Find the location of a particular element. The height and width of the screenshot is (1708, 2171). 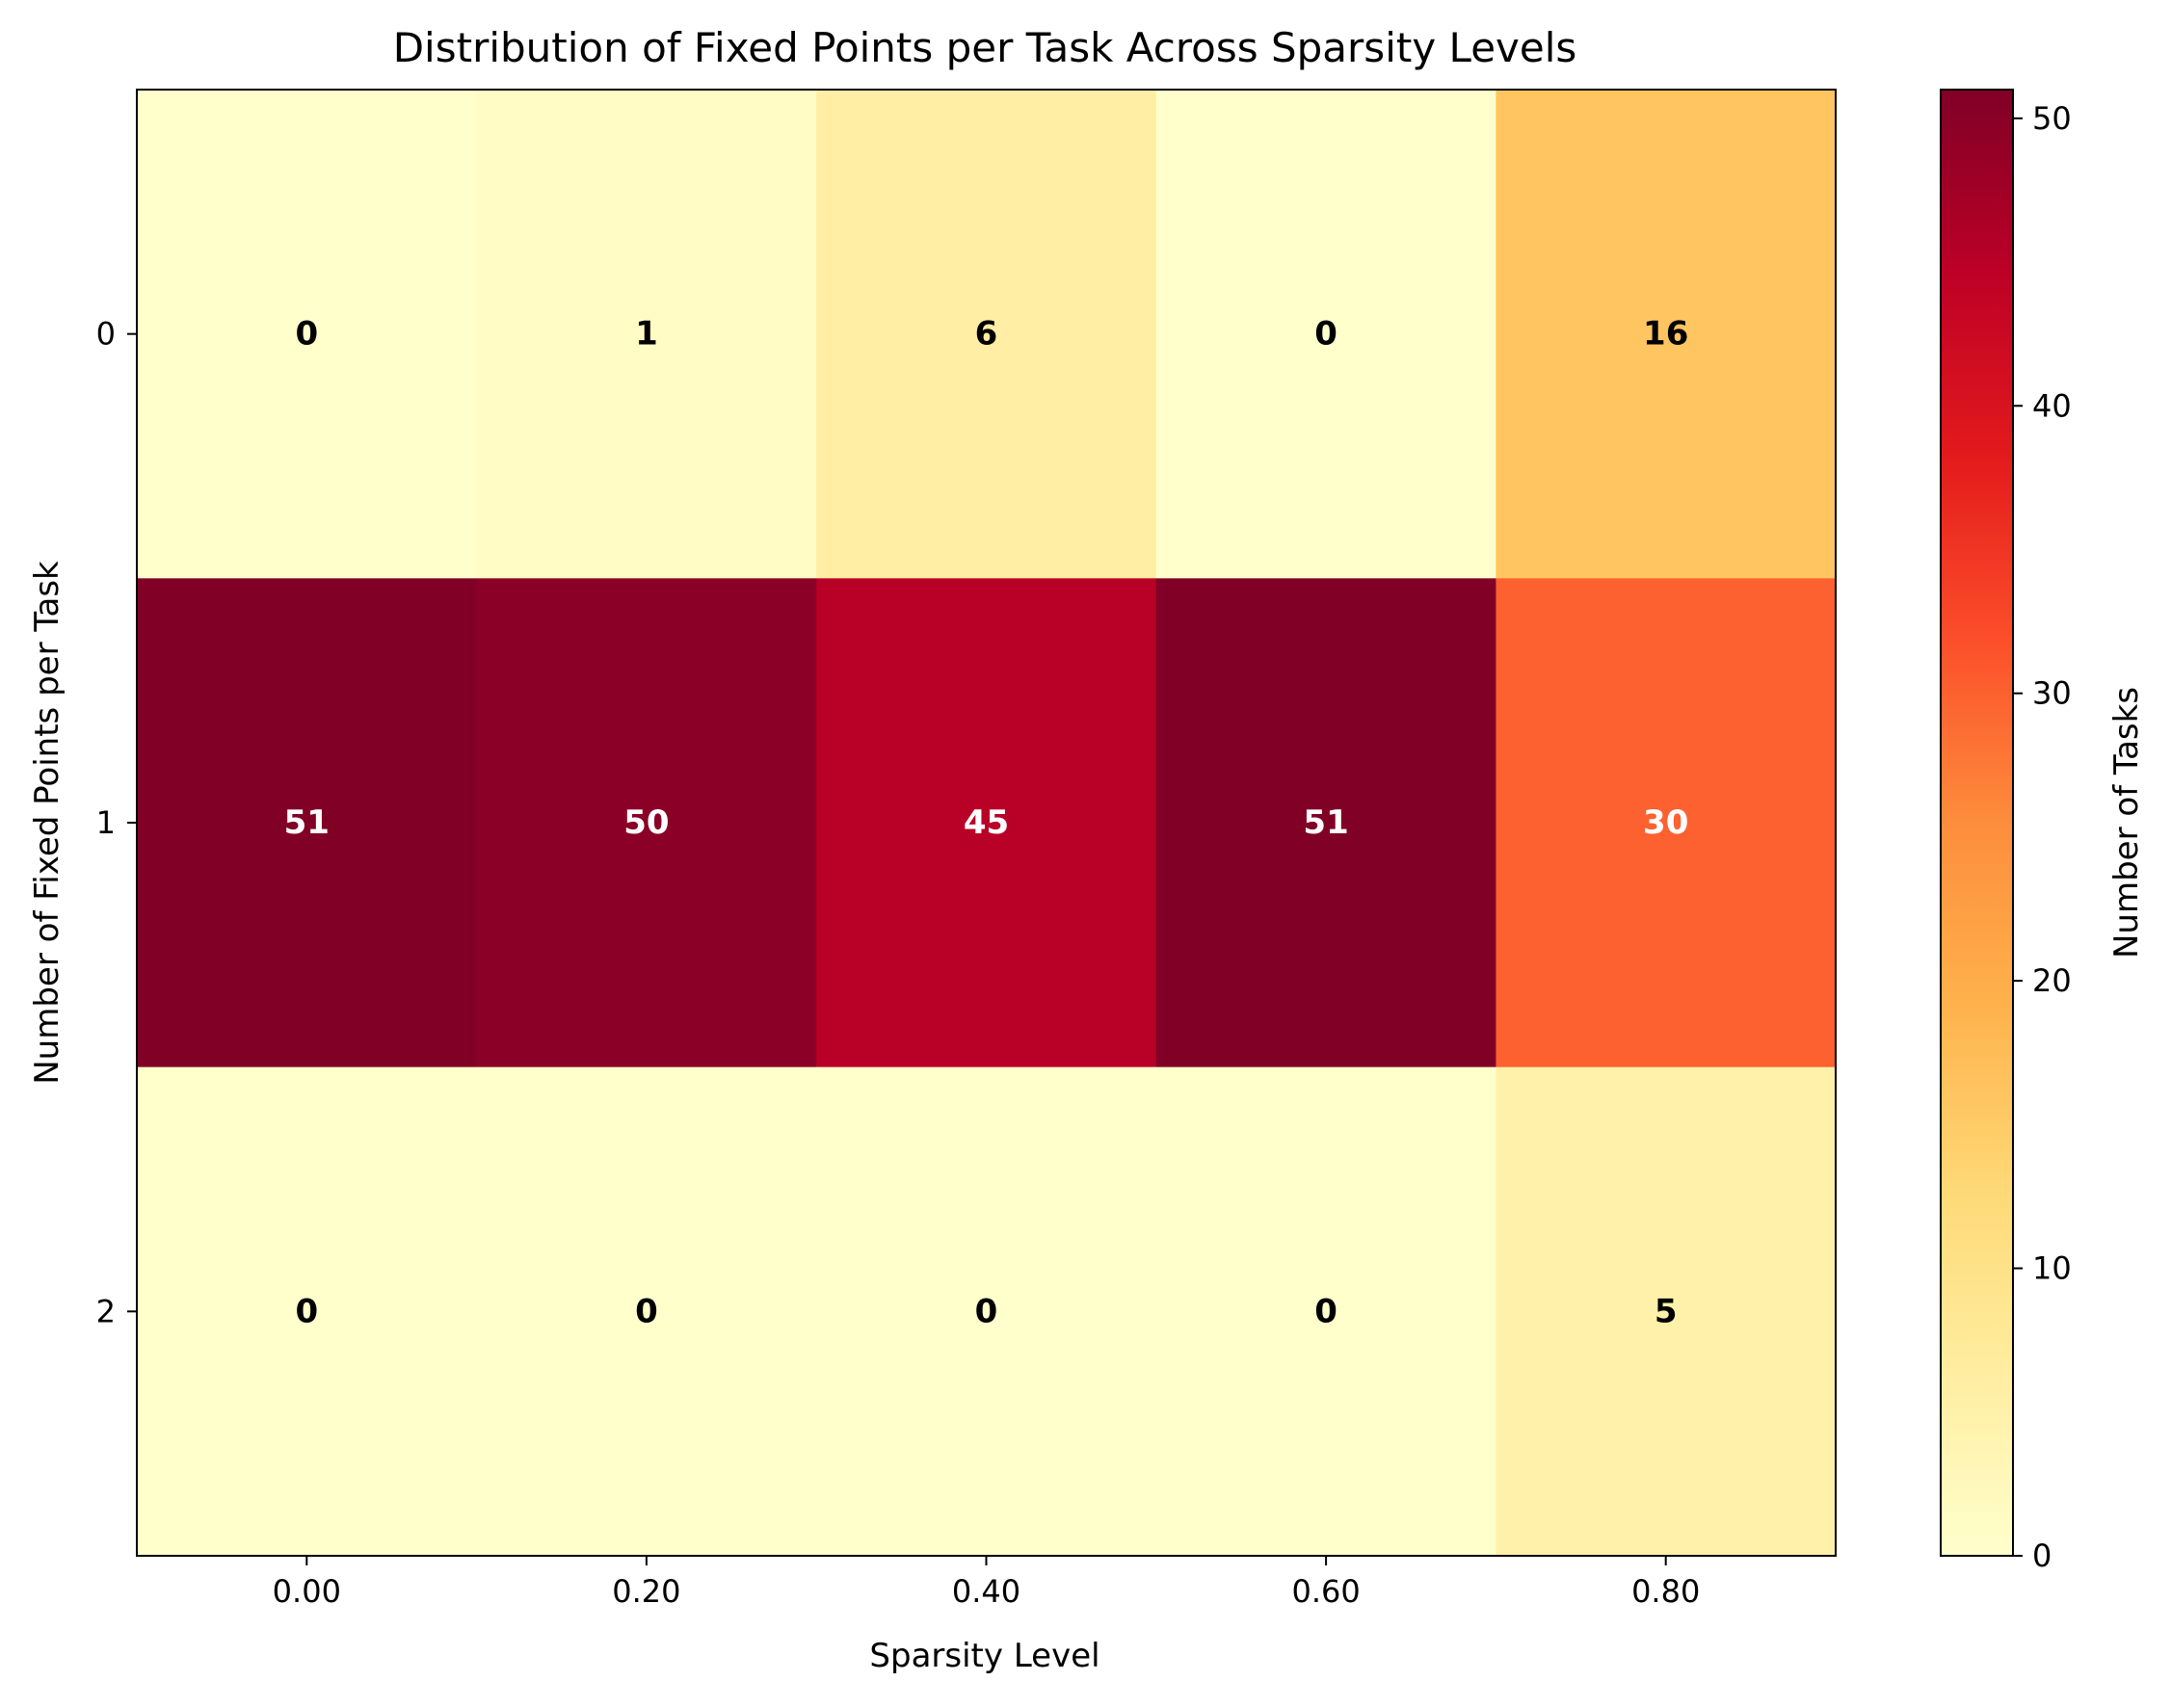

x-axis-title: Sparsity Level is located at coordinates (984, 1656).